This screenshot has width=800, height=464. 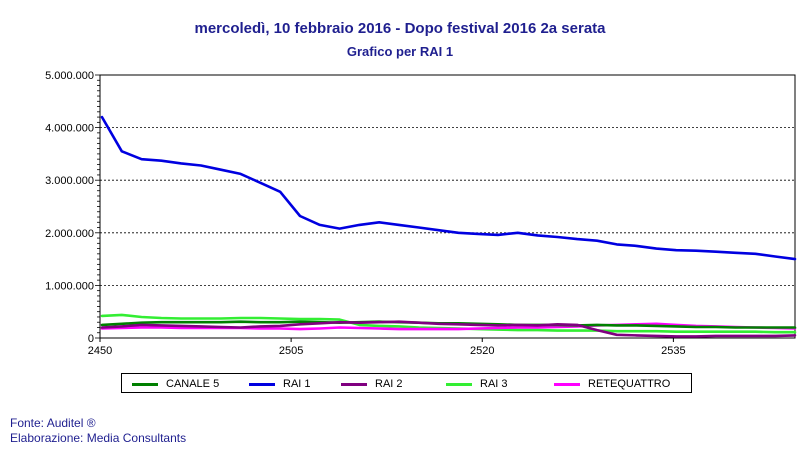 I want to click on legend-item-rai3: RAI 3, so click(x=477, y=384).